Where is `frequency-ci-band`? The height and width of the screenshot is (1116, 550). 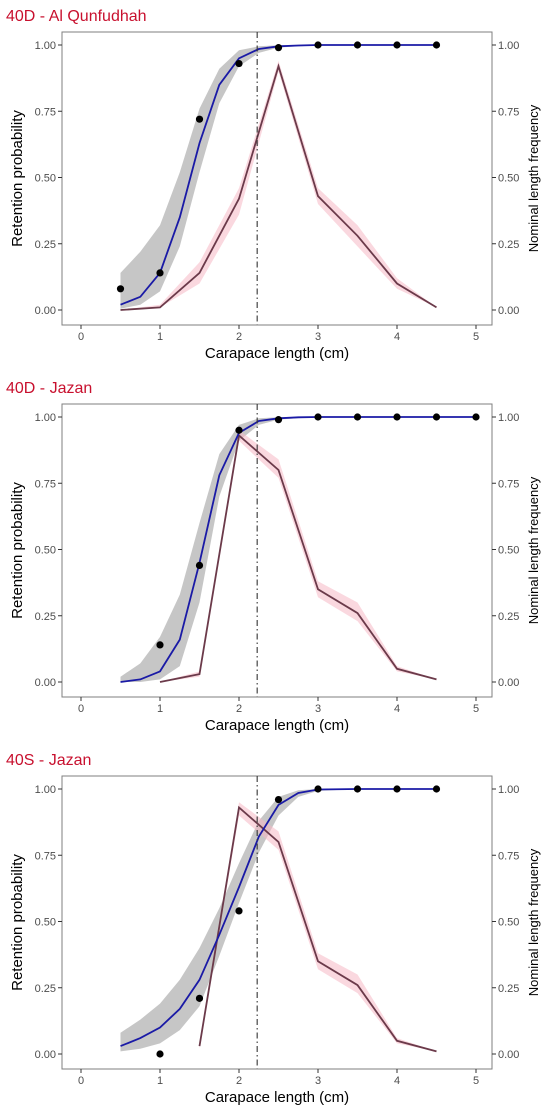
frequency-ci-band is located at coordinates (278, 185).